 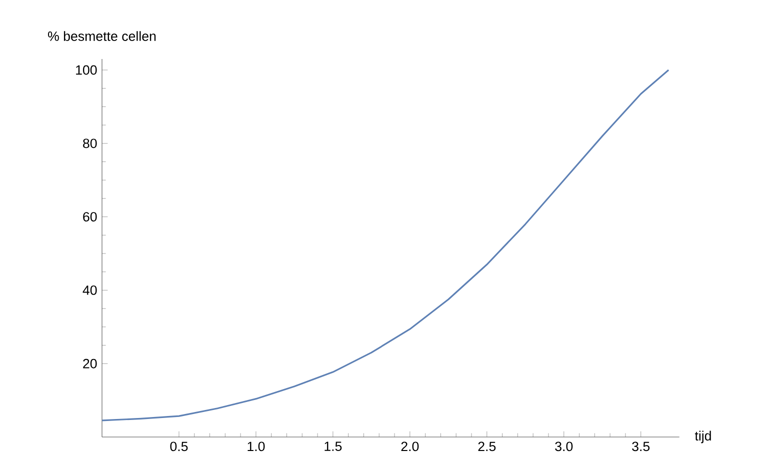 What do you see at coordinates (641, 447) in the screenshot?
I see `x-tick-label: 3.5` at bounding box center [641, 447].